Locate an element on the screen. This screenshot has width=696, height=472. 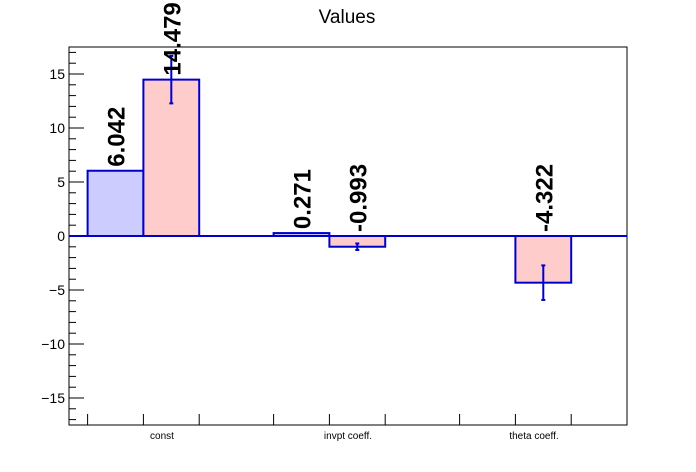
data-label: 6.042 is located at coordinates (117, 137).